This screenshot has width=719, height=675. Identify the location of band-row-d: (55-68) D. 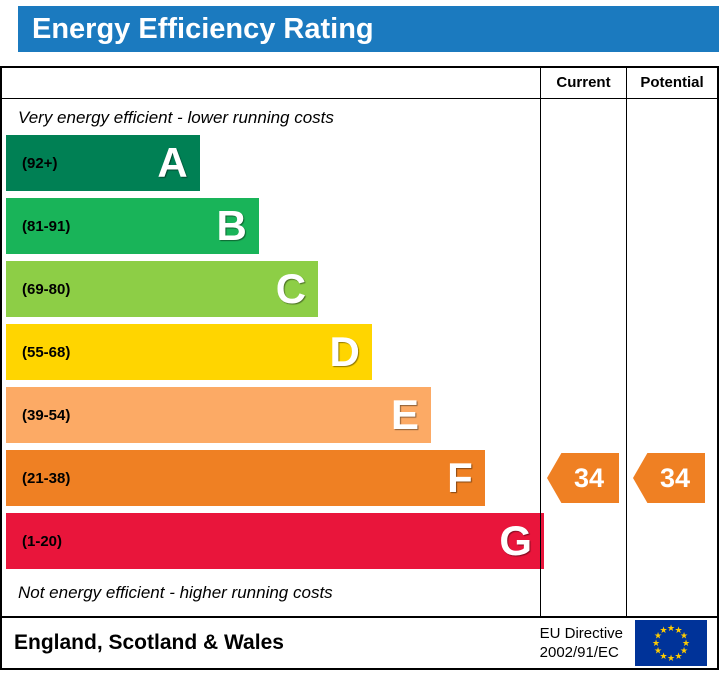
(189, 352).